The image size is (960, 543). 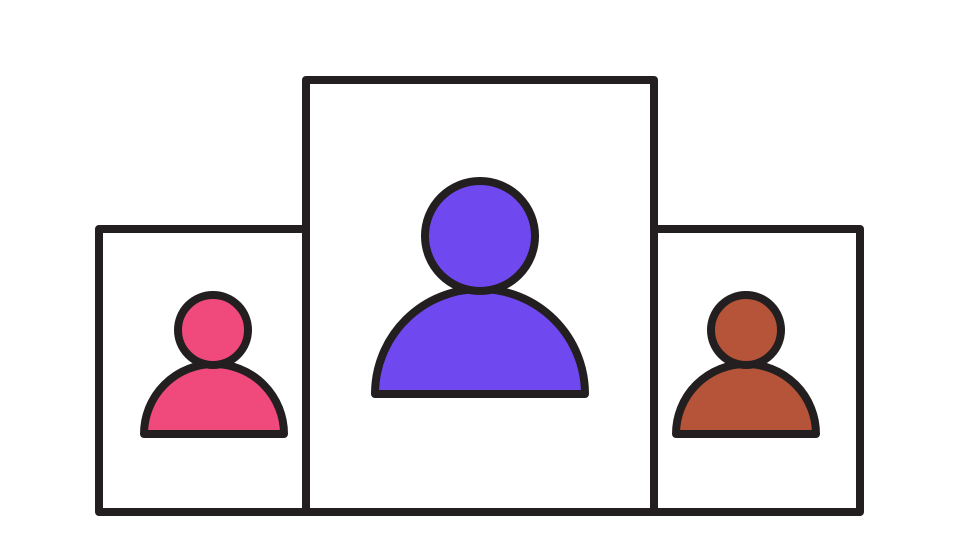 I want to click on podium-right, so click(x=757, y=370).